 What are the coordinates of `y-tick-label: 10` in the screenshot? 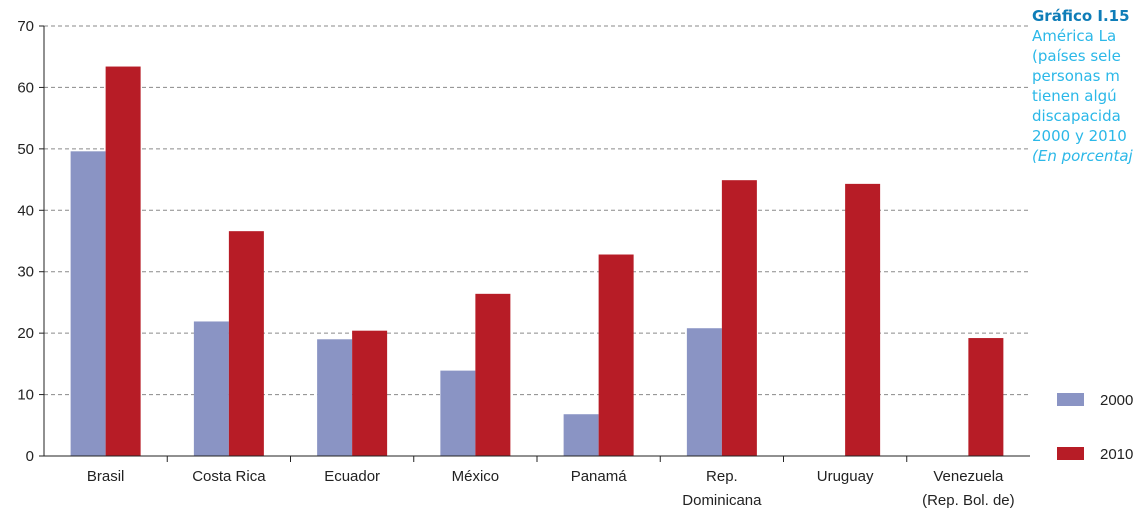 It's located at (25, 395).